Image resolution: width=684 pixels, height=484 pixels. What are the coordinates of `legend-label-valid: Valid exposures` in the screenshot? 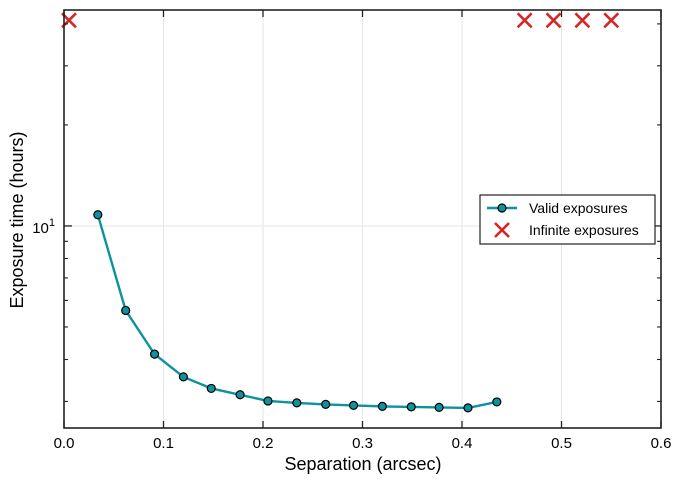 It's located at (578, 208).